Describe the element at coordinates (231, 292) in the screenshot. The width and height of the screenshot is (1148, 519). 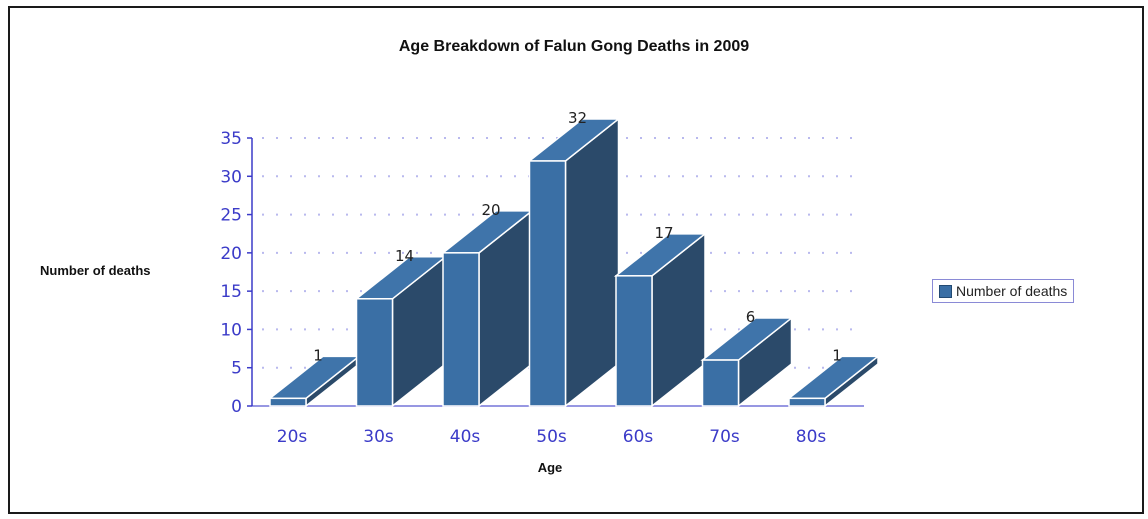
I see `y-tick-label: 15` at that location.